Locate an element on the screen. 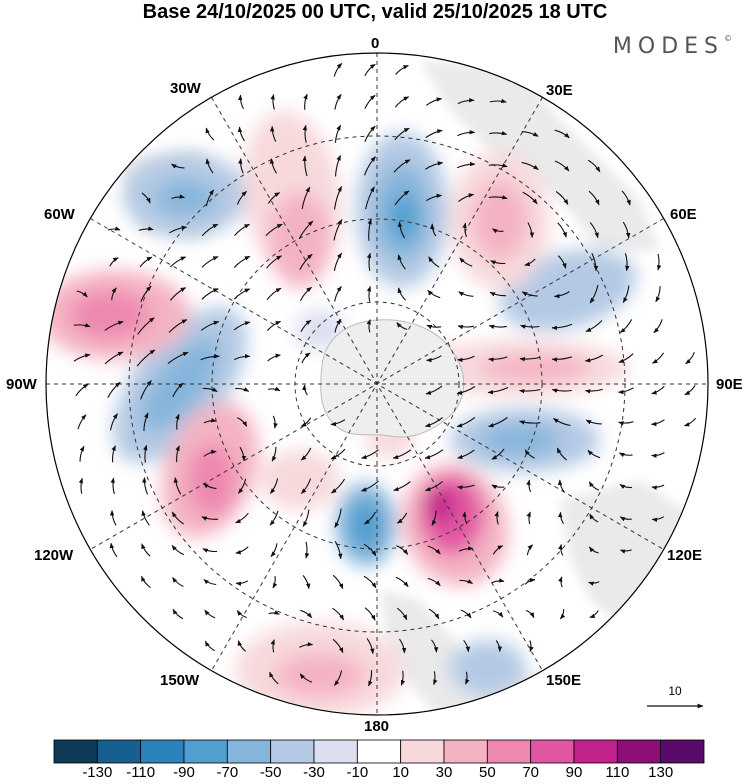 The image size is (750, 784). lon-label-30w: 30W is located at coordinates (185, 88).